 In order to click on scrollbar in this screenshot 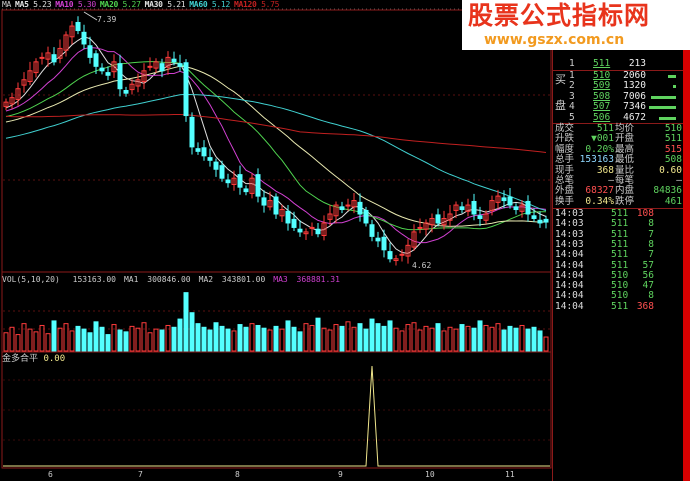, I will do `click(686, 240)`.